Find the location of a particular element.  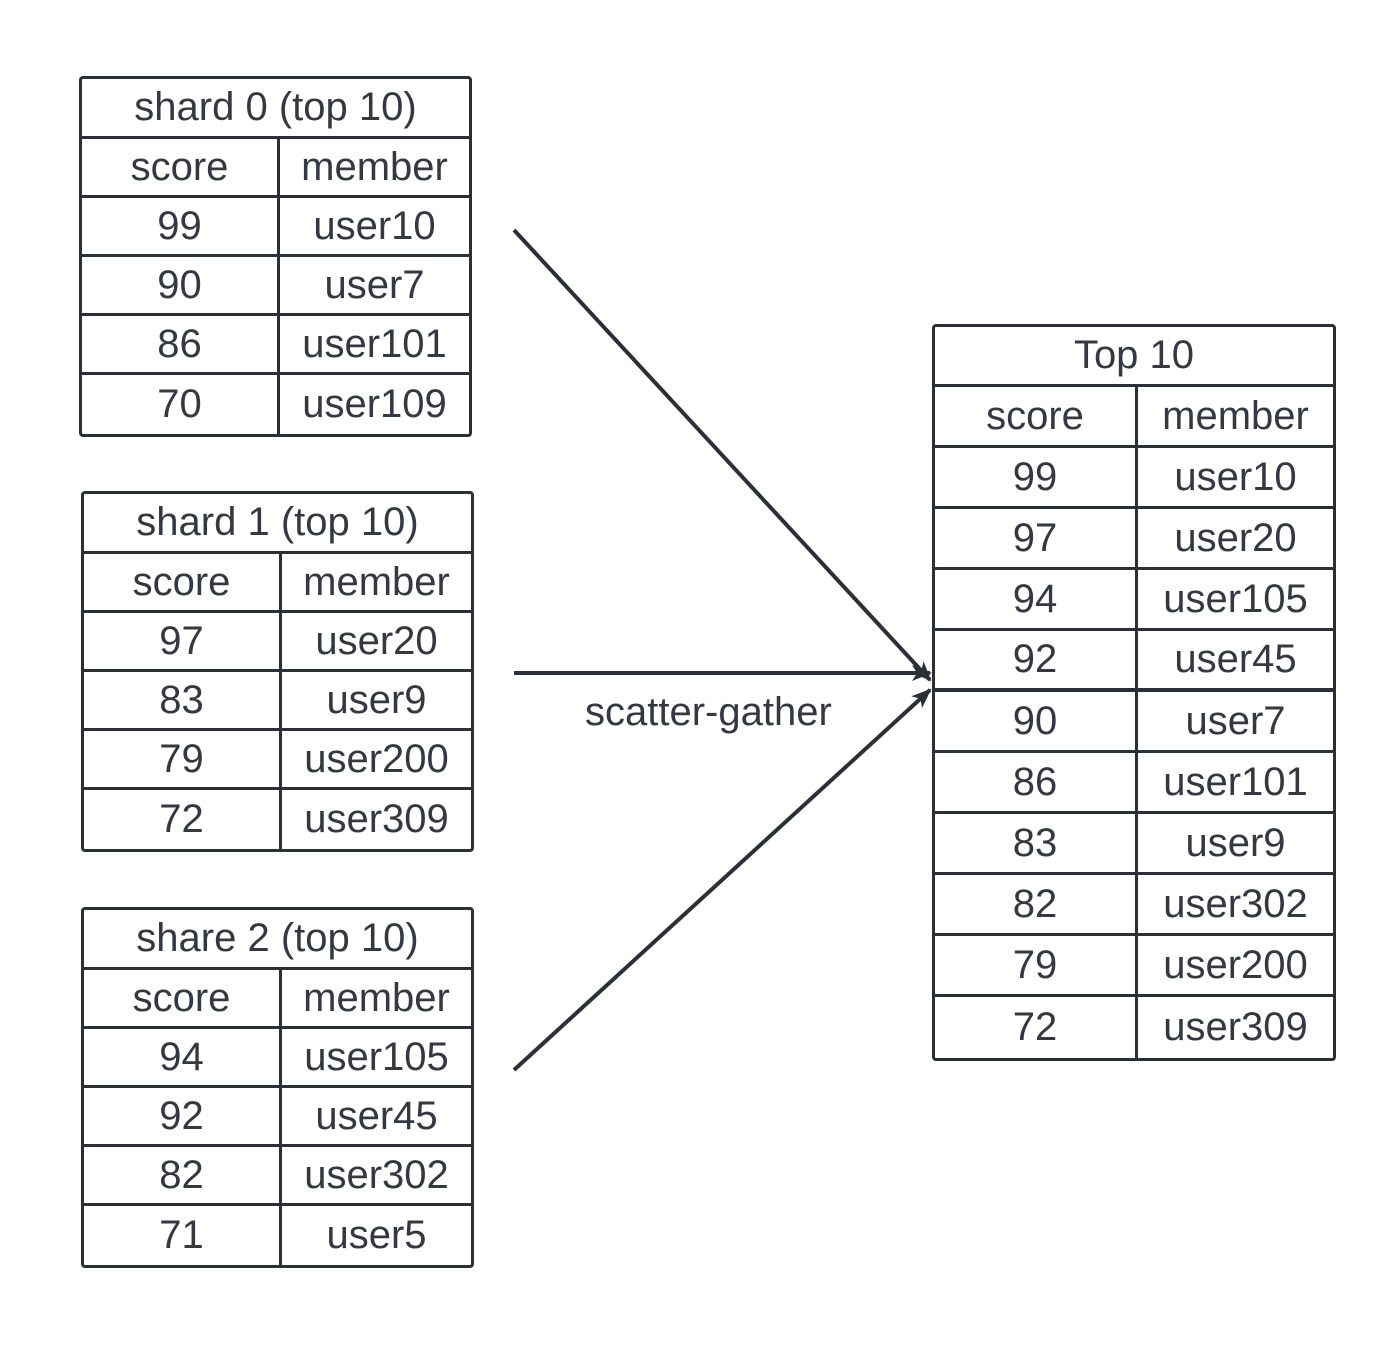

score-cell: 70 is located at coordinates (181, 404).